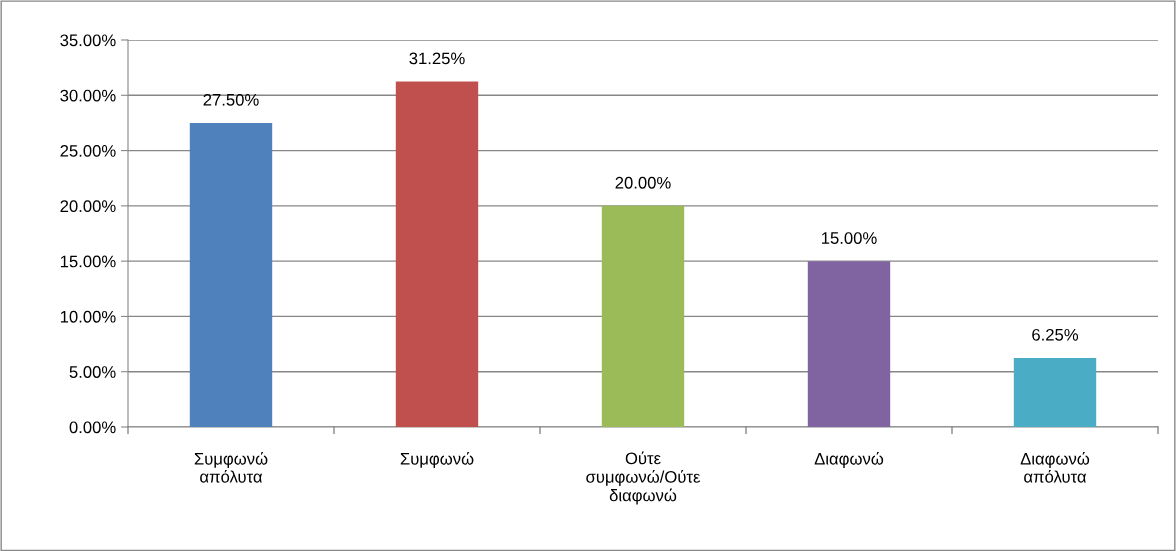  What do you see at coordinates (231, 467) in the screenshot?
I see `x-tick-label: Συμφωνώ απόλυτα` at bounding box center [231, 467].